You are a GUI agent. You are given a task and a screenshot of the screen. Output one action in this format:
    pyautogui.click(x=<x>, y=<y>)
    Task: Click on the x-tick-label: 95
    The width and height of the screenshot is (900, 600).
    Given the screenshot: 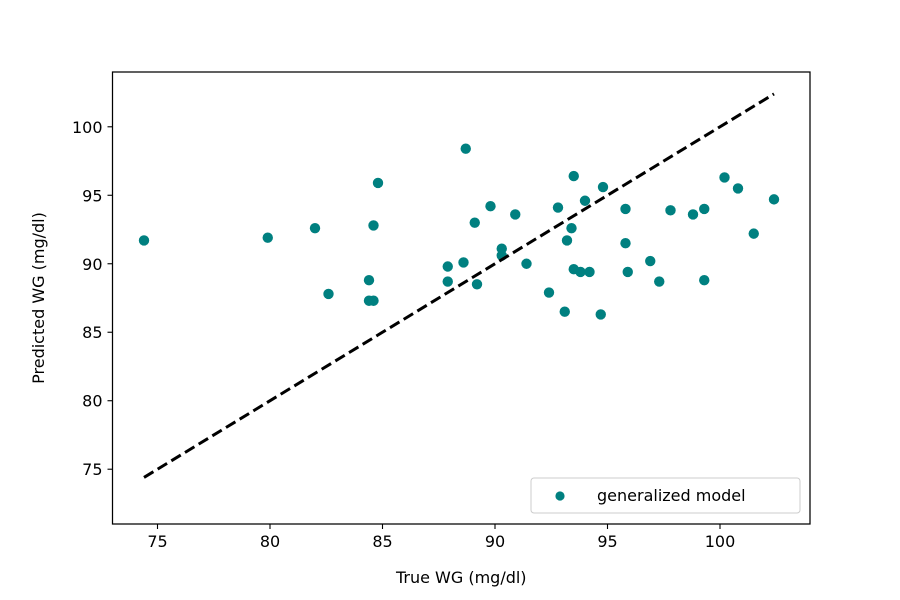 What is the action you would take?
    pyautogui.click(x=607, y=541)
    